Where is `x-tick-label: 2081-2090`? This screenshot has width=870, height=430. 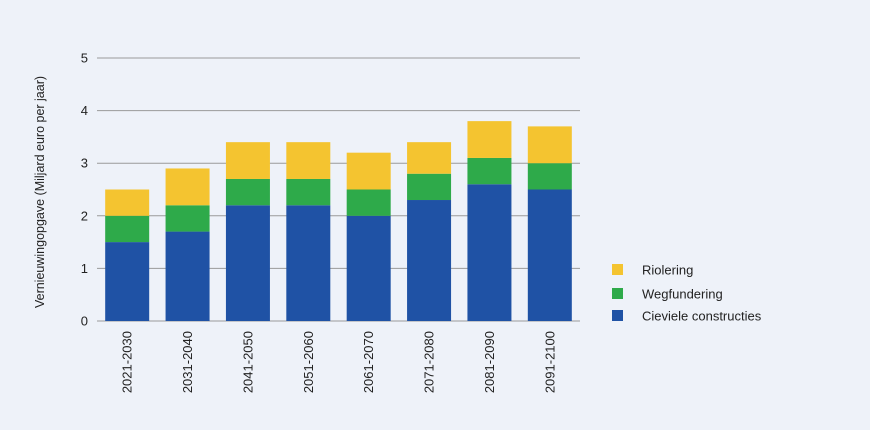
x-tick-label: 2081-2090 is located at coordinates (489, 362).